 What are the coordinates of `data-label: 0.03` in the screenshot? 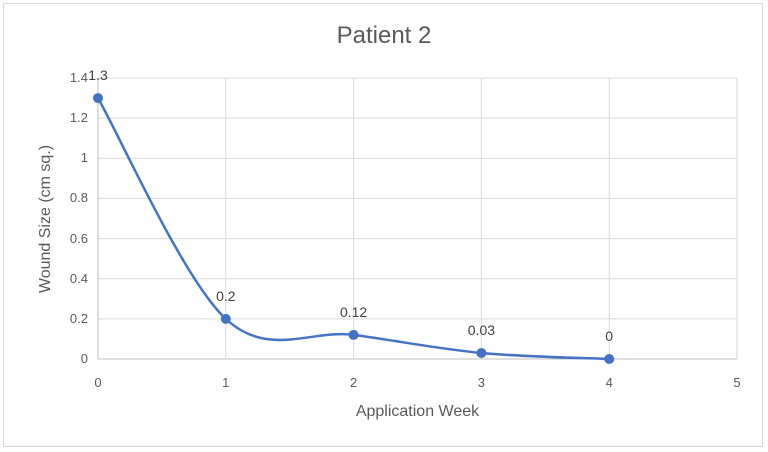 It's located at (481, 329).